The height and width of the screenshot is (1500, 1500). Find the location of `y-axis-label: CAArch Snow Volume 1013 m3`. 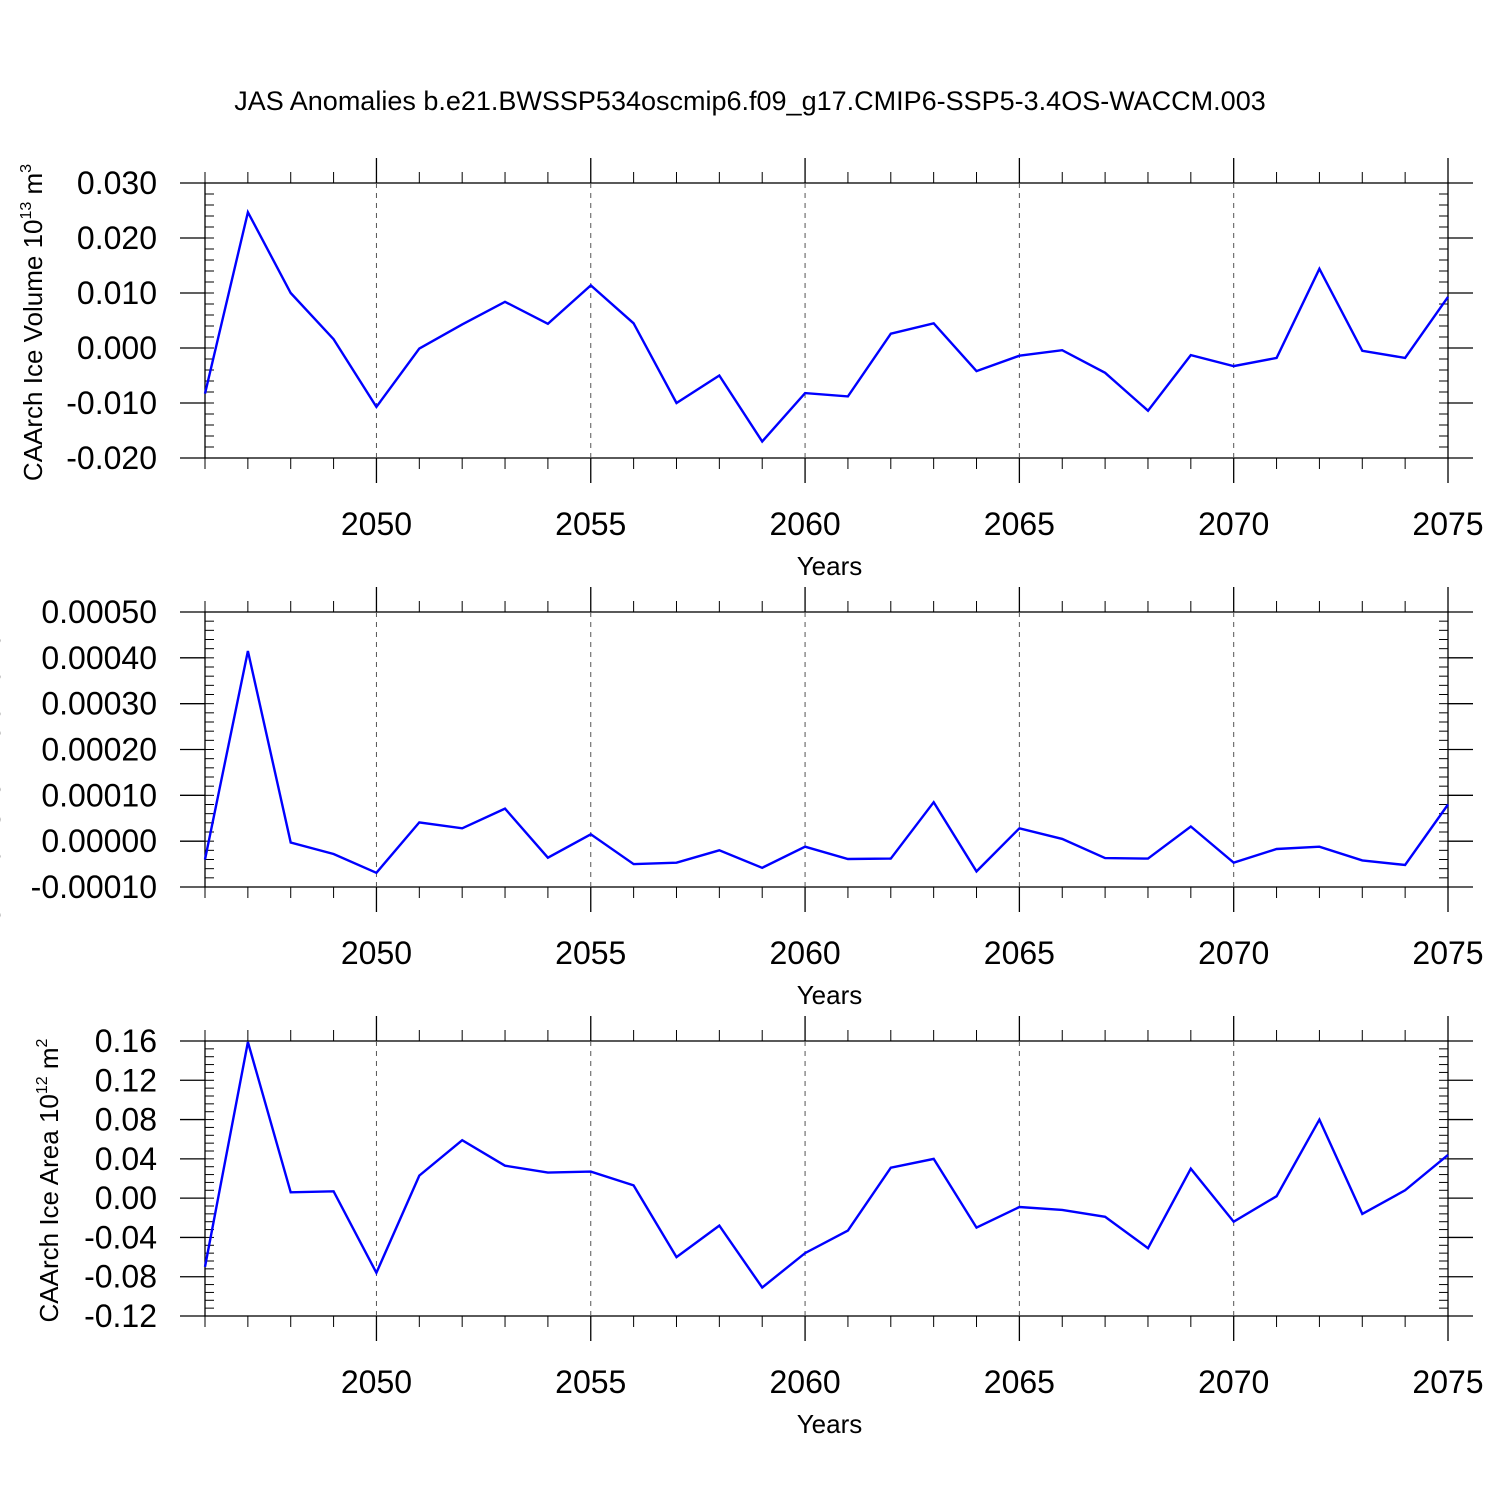

y-axis-label: CAArch Snow Volume 1013 m3 is located at coordinates (3, 752).